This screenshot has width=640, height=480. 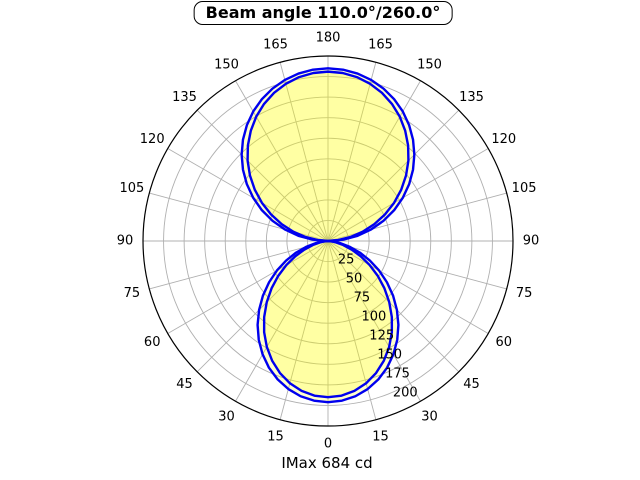 I want to click on chart-title-box: Beam angle 110.0°/260.0°, so click(x=323, y=13).